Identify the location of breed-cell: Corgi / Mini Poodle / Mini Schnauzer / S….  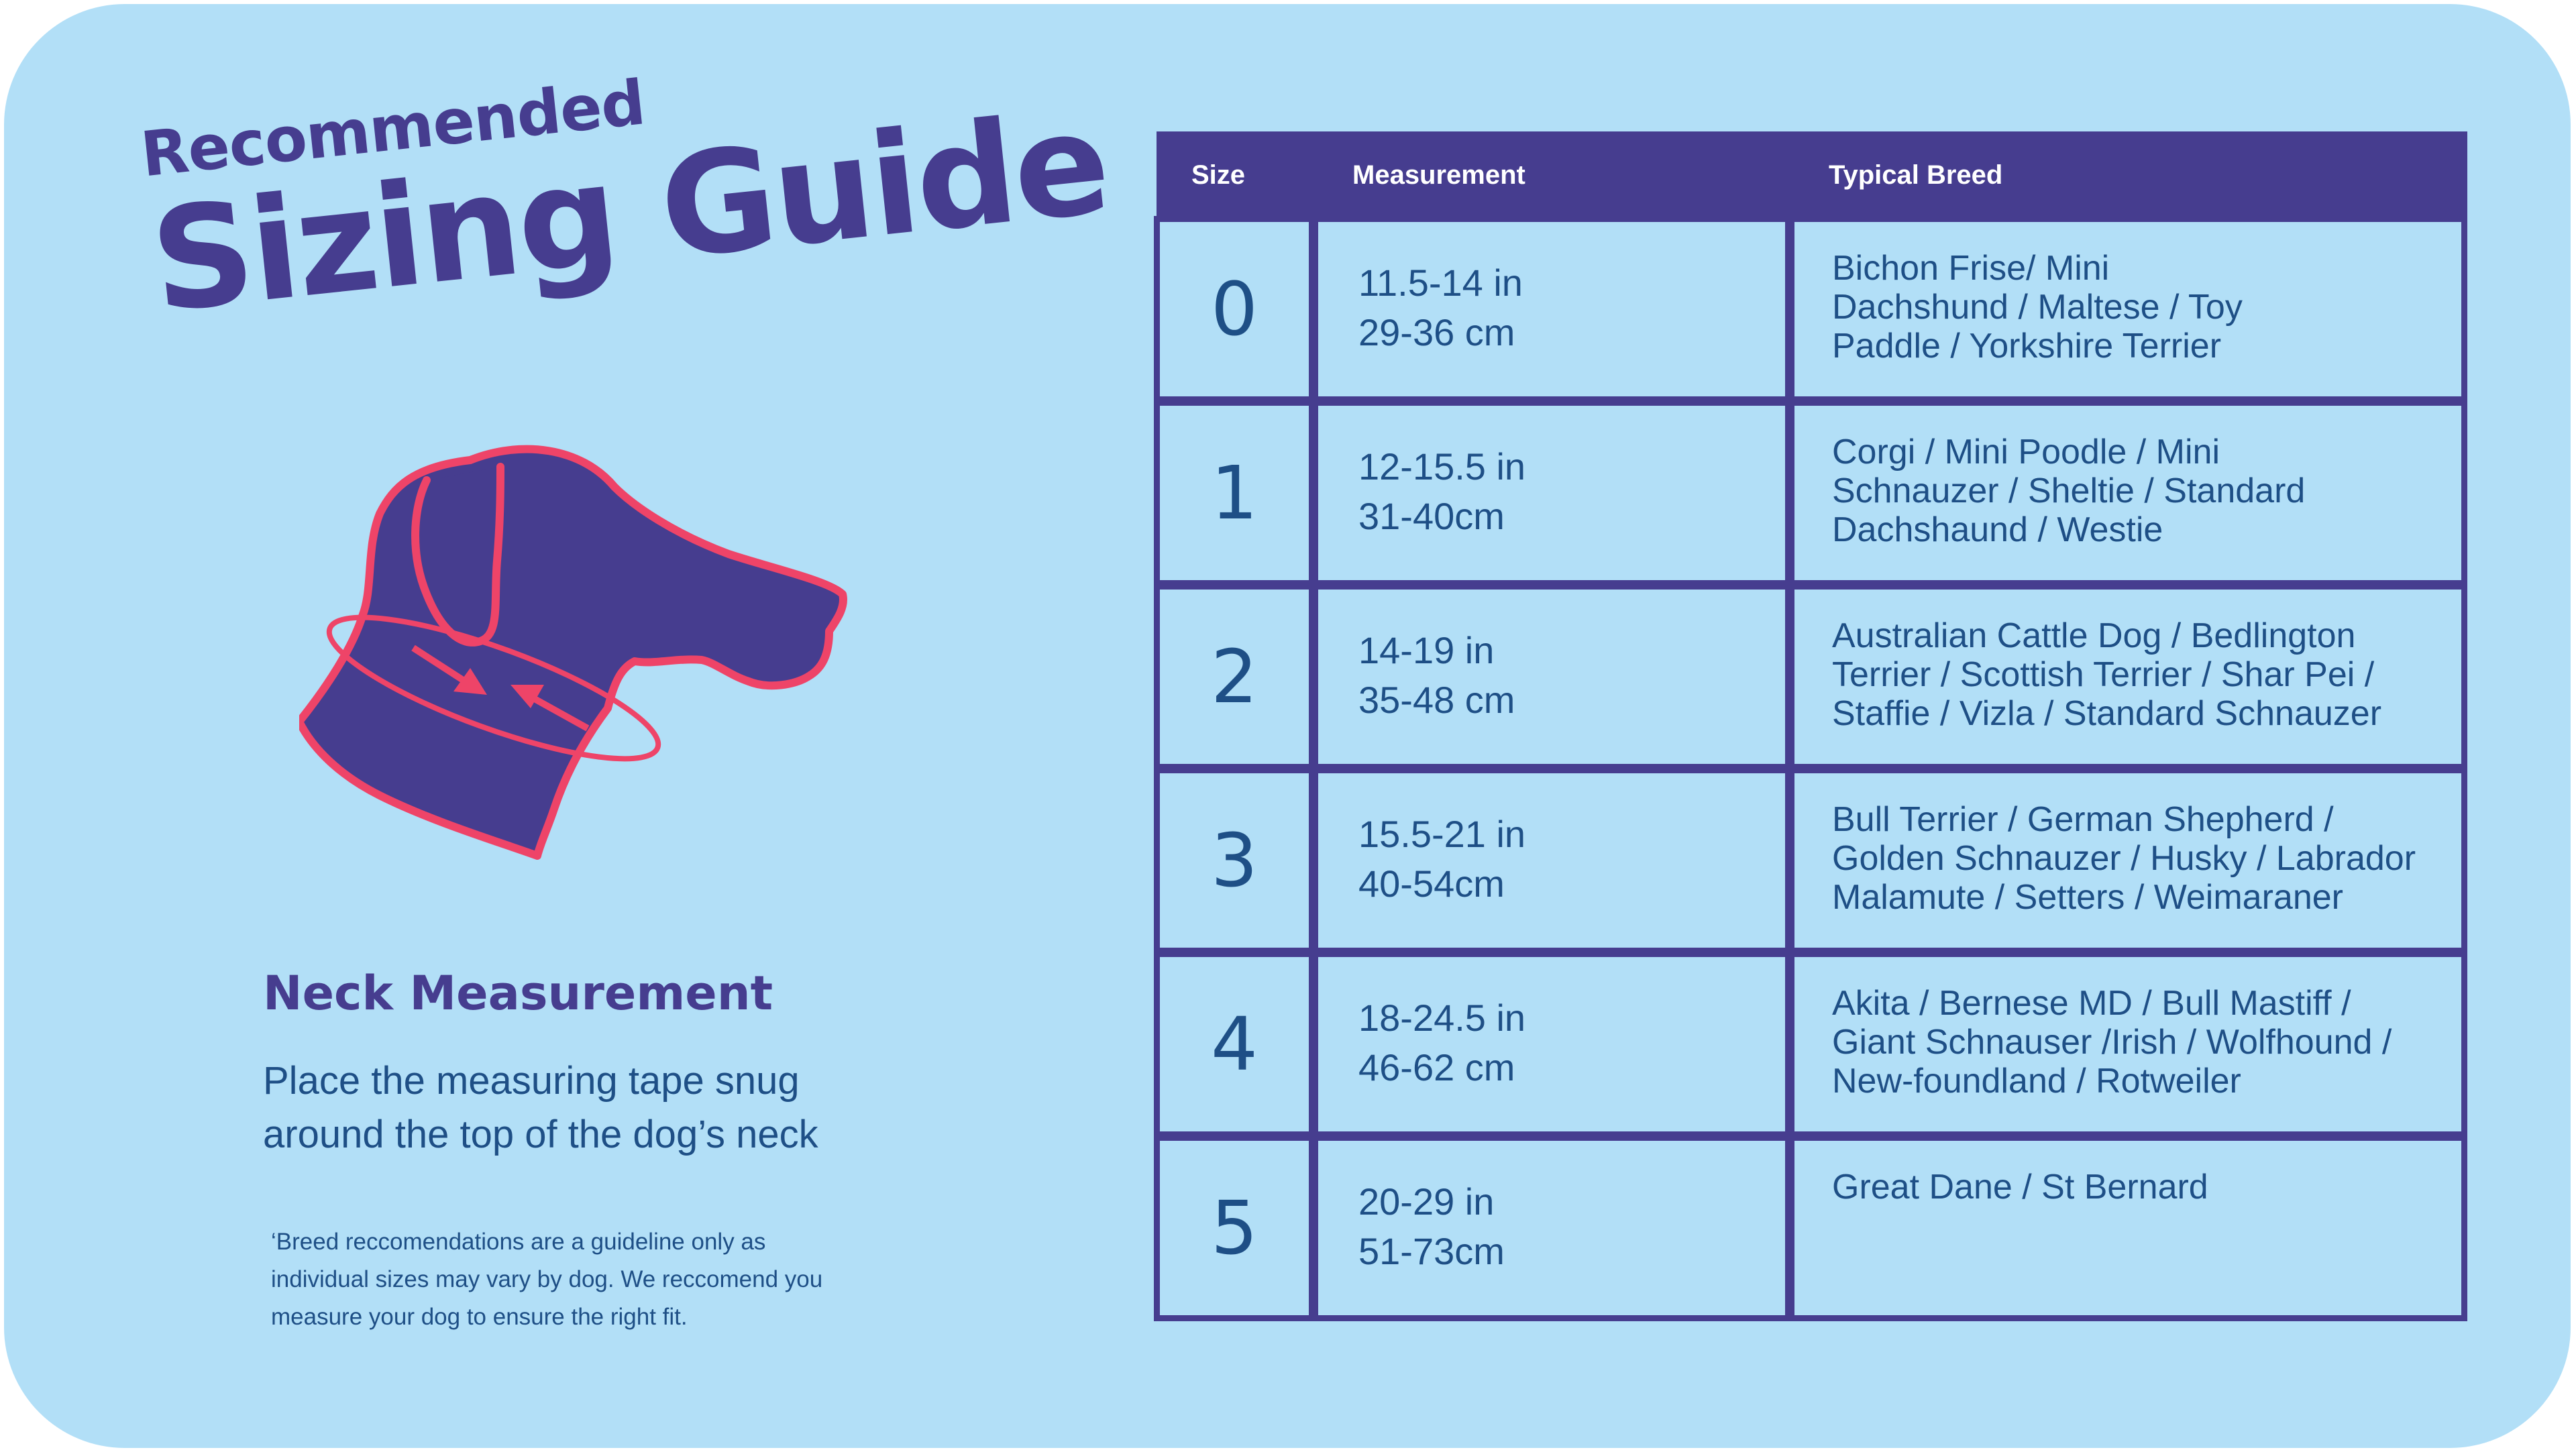
(2127, 493).